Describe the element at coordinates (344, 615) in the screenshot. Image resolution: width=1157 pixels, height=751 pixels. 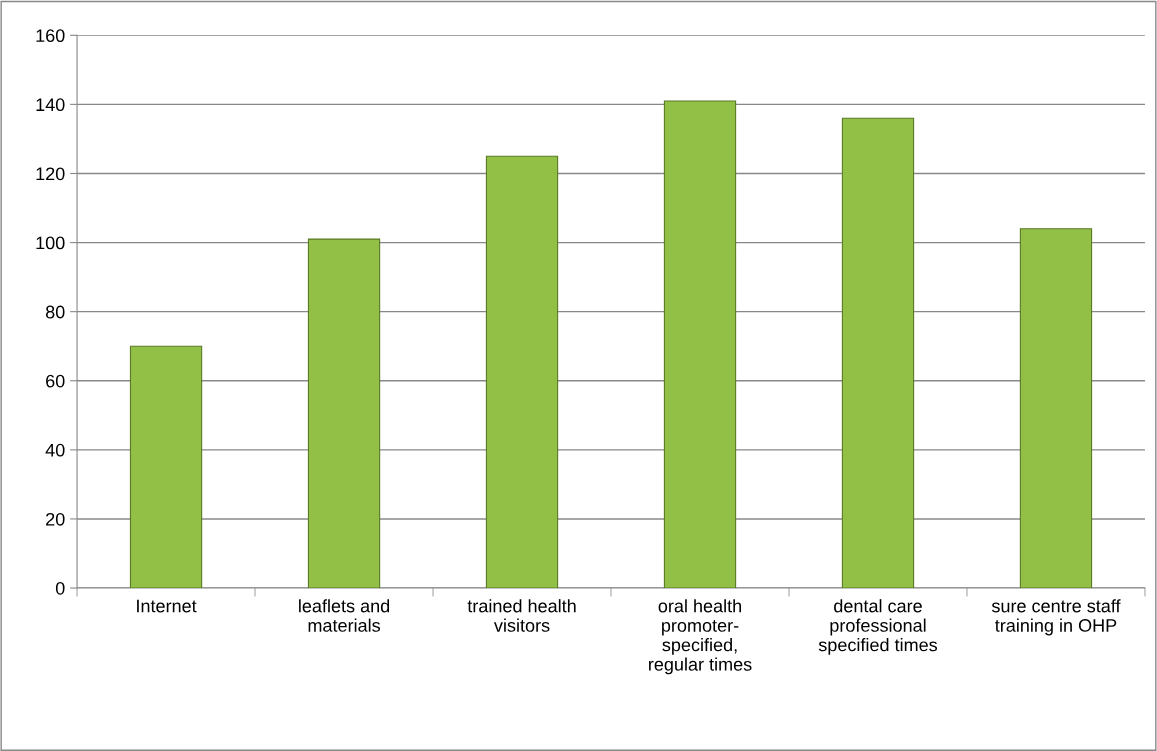
I see `x-tick-label: leaflets and materials` at that location.